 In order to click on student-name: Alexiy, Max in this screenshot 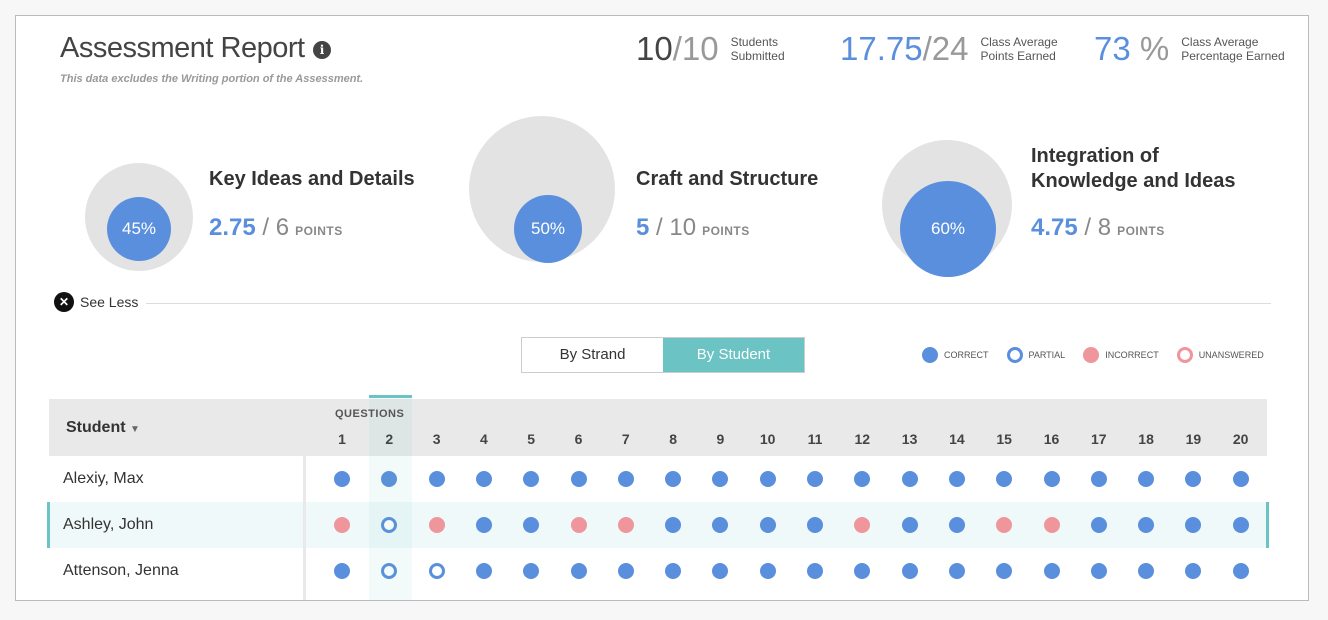, I will do `click(103, 478)`.